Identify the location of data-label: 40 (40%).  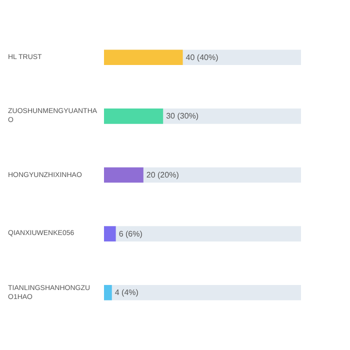
(202, 57).